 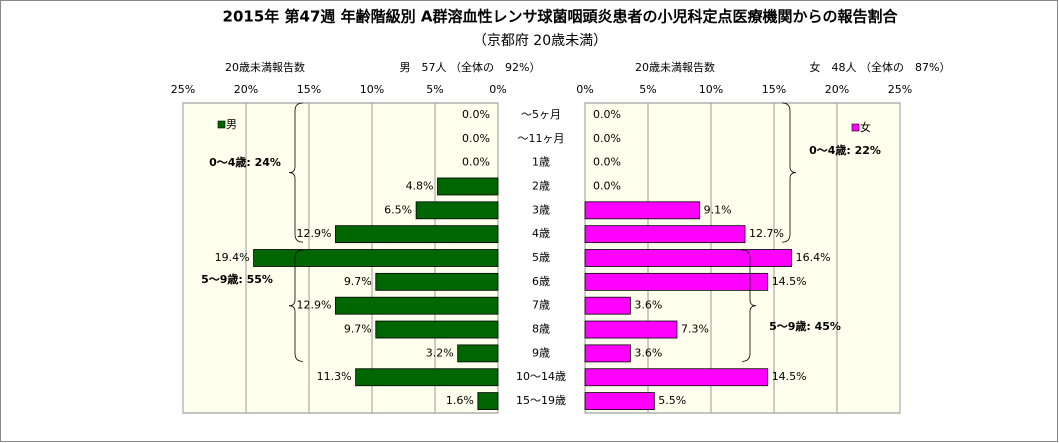 I want to click on legend-label: 男, so click(x=231, y=124).